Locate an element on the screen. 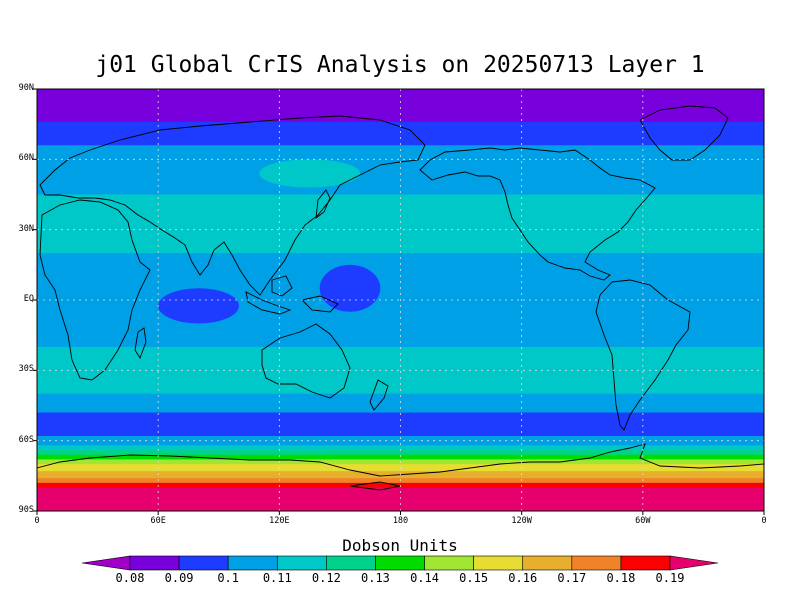 Image resolution: width=800 pixels, height=600 pixels. x-tick-label: 120W is located at coordinates (521, 521).